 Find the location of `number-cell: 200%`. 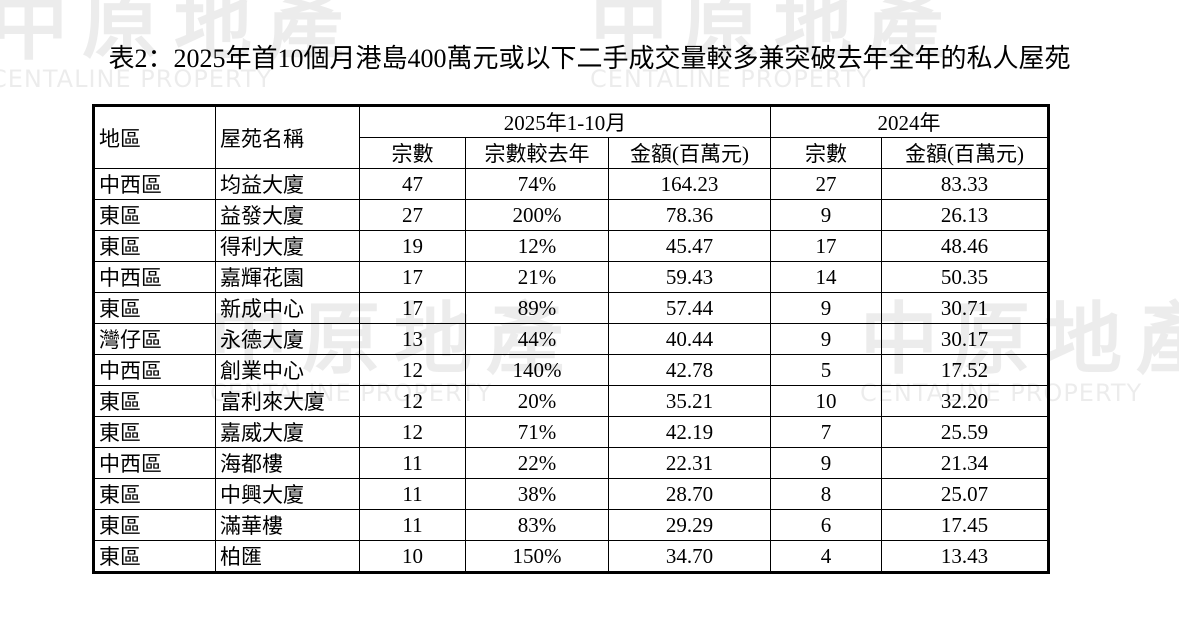

number-cell: 200% is located at coordinates (537, 215).